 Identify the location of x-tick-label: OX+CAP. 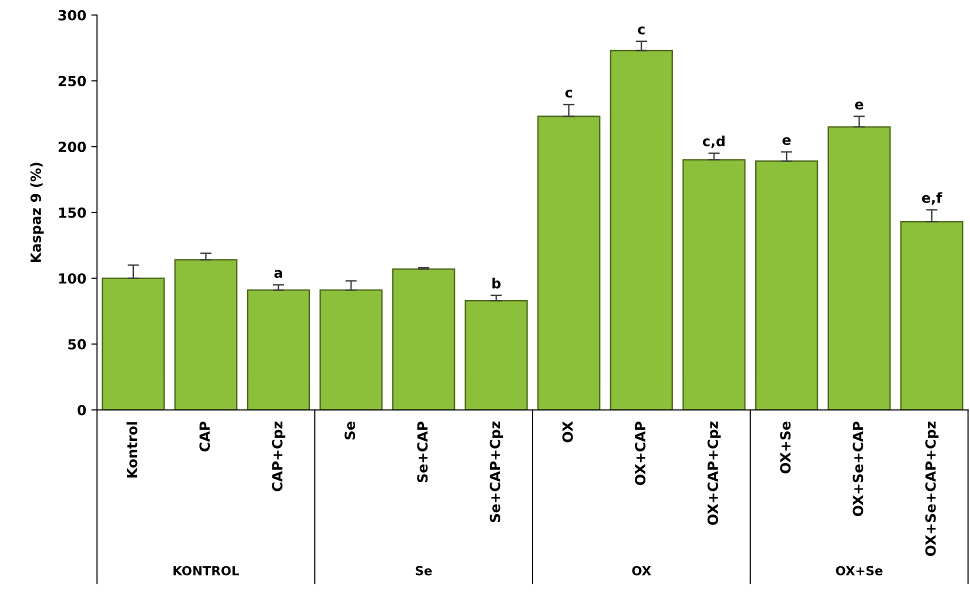
(640, 454).